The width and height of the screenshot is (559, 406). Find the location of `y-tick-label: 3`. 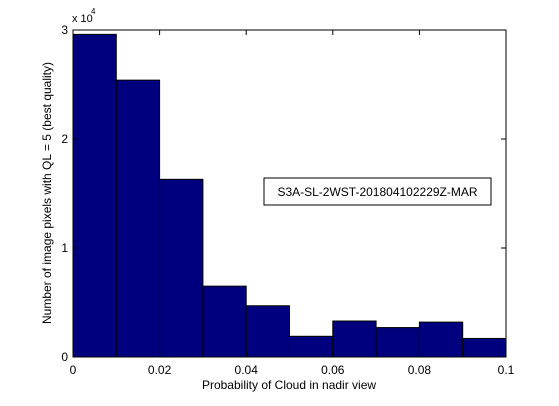

y-tick-label: 3 is located at coordinates (64, 30).